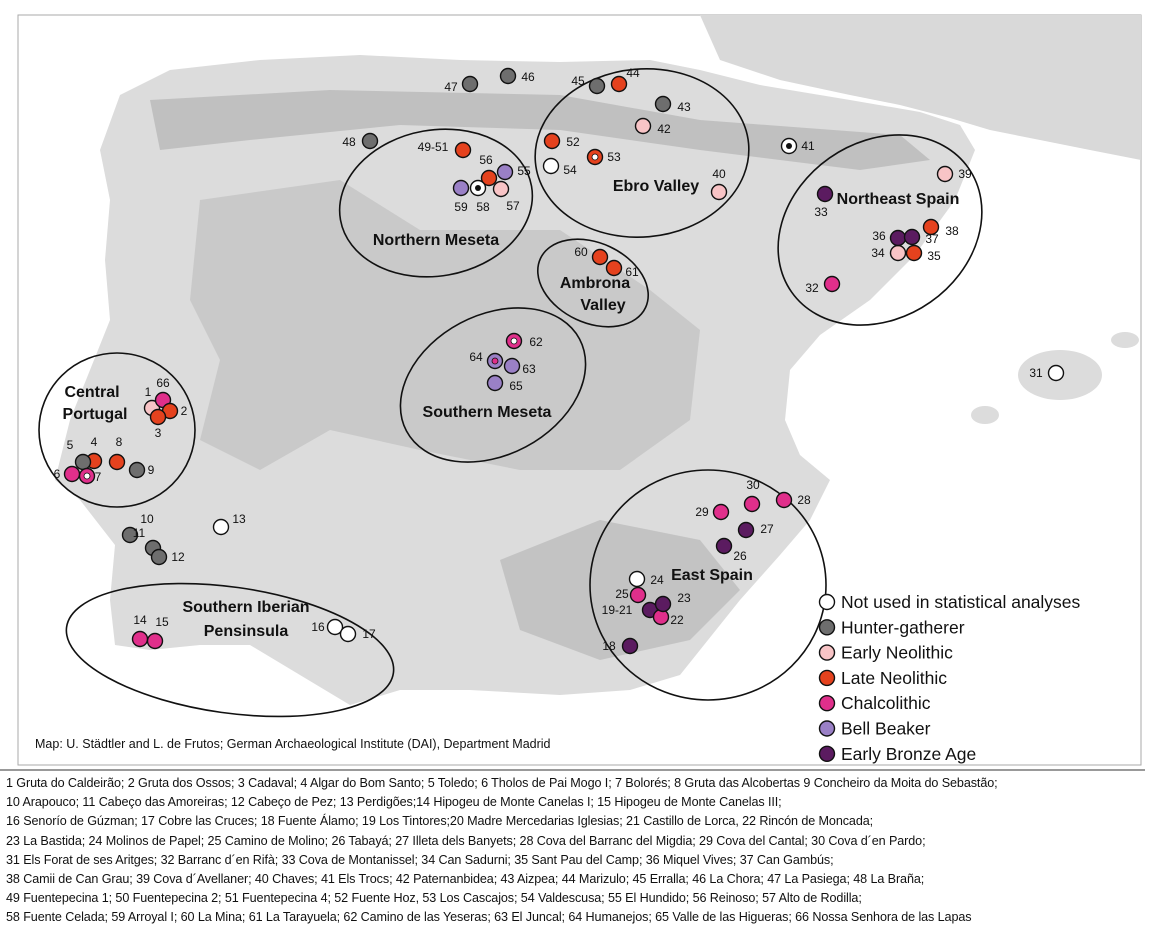 The width and height of the screenshot is (1173, 933). I want to click on site-marker-42: 42, so click(652, 127).